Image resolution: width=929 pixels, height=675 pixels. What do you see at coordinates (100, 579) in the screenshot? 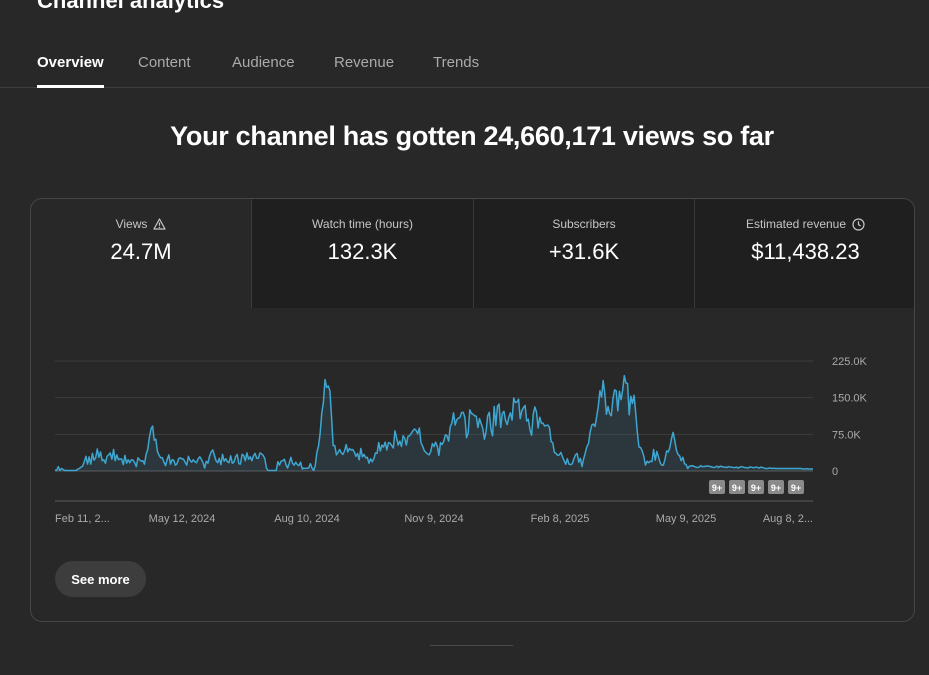
I see `see-more-button: See more` at bounding box center [100, 579].